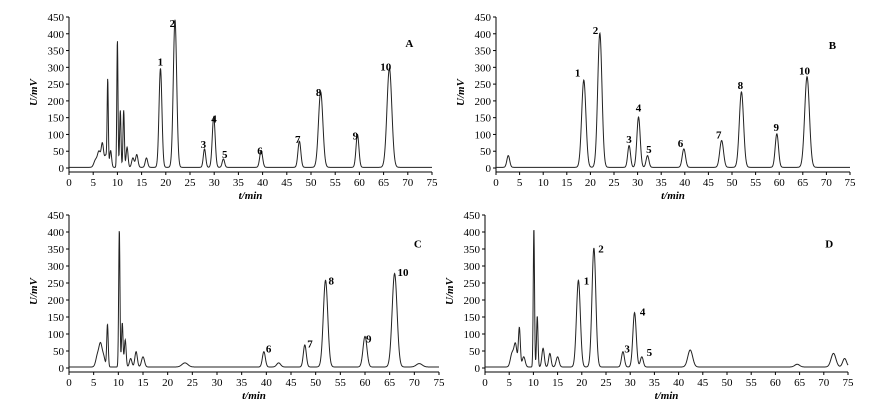 The image size is (881, 411). What do you see at coordinates (56, 335) in the screenshot?
I see `y-tick-label-c-100: 100` at bounding box center [56, 335].